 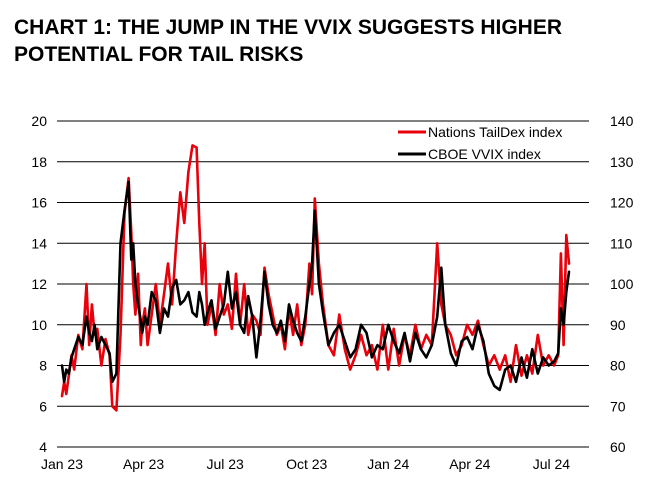 I want to click on chart-title-line-2: POTENTIAL FOR TAIL RISKS, so click(x=159, y=54).